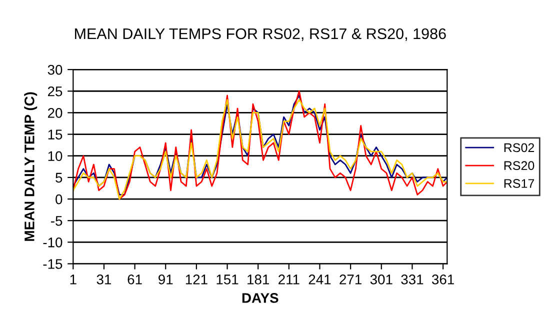 This screenshot has height=336, width=550. What do you see at coordinates (104, 279) in the screenshot?
I see `x-tick-label: 31` at bounding box center [104, 279].